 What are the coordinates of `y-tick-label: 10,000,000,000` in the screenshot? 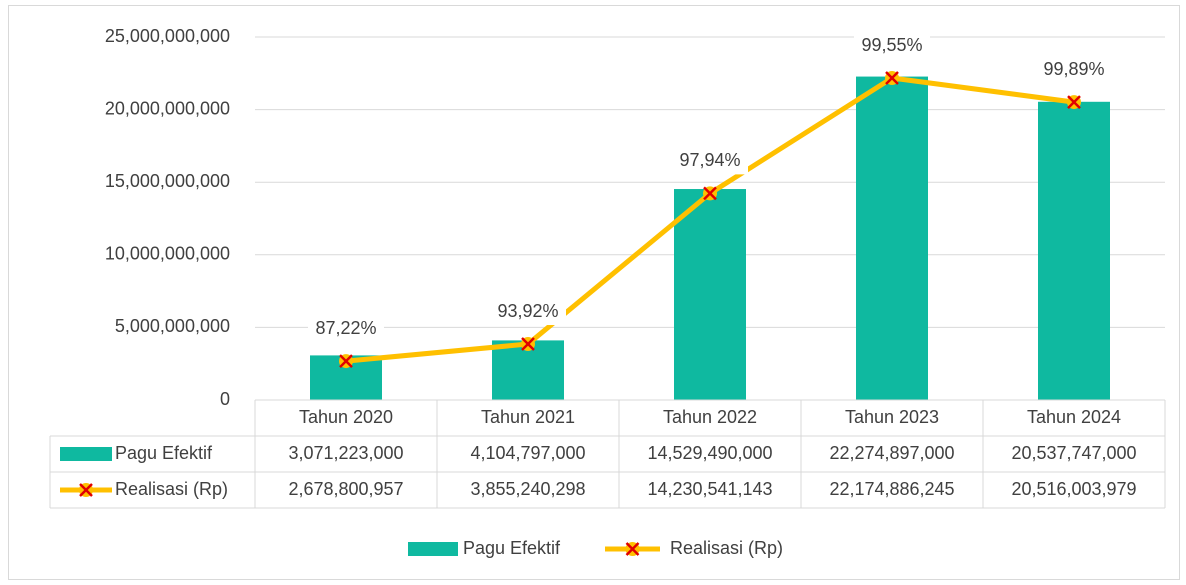 It's located at (167, 254).